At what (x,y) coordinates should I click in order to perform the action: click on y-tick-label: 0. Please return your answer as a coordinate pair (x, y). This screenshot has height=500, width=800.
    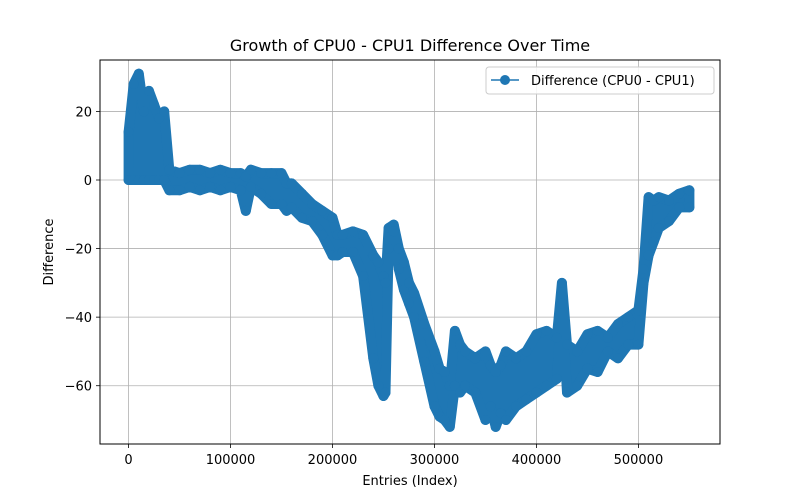
    Looking at the image, I should click on (88, 181).